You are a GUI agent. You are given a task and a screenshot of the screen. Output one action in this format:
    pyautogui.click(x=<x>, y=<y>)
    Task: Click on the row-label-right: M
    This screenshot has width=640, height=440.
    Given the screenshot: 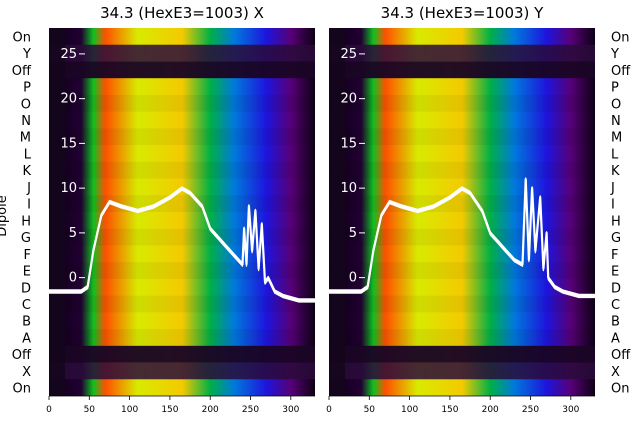 What is the action you would take?
    pyautogui.click(x=616, y=138)
    